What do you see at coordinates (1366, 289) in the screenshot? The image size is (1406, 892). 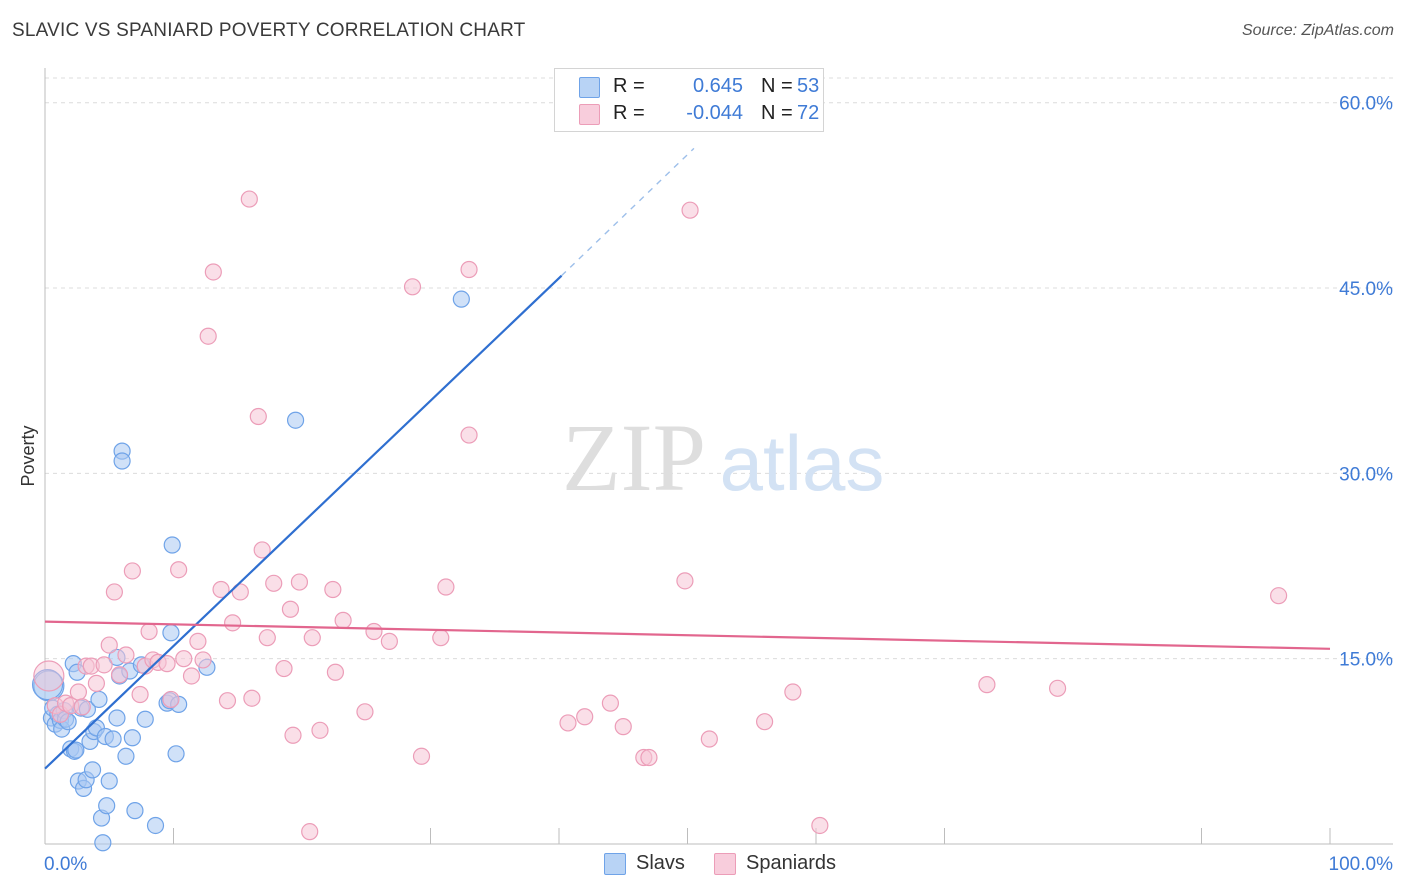 I see `y-tick-label: 45.0%` at bounding box center [1366, 289].